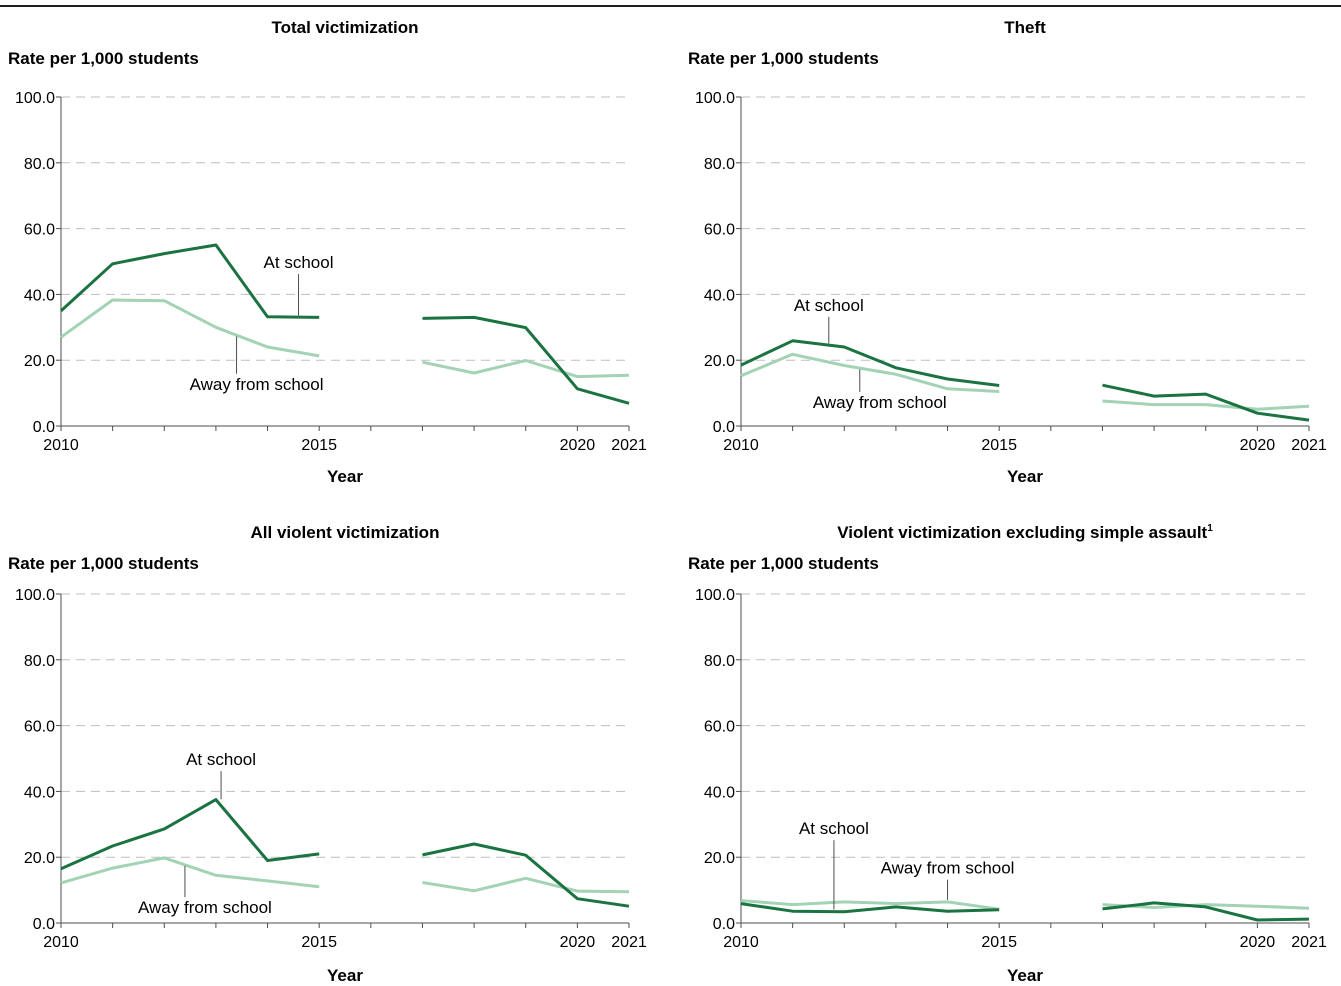  What do you see at coordinates (1210, 528) in the screenshot?
I see `title-footnote-marker: 1` at bounding box center [1210, 528].